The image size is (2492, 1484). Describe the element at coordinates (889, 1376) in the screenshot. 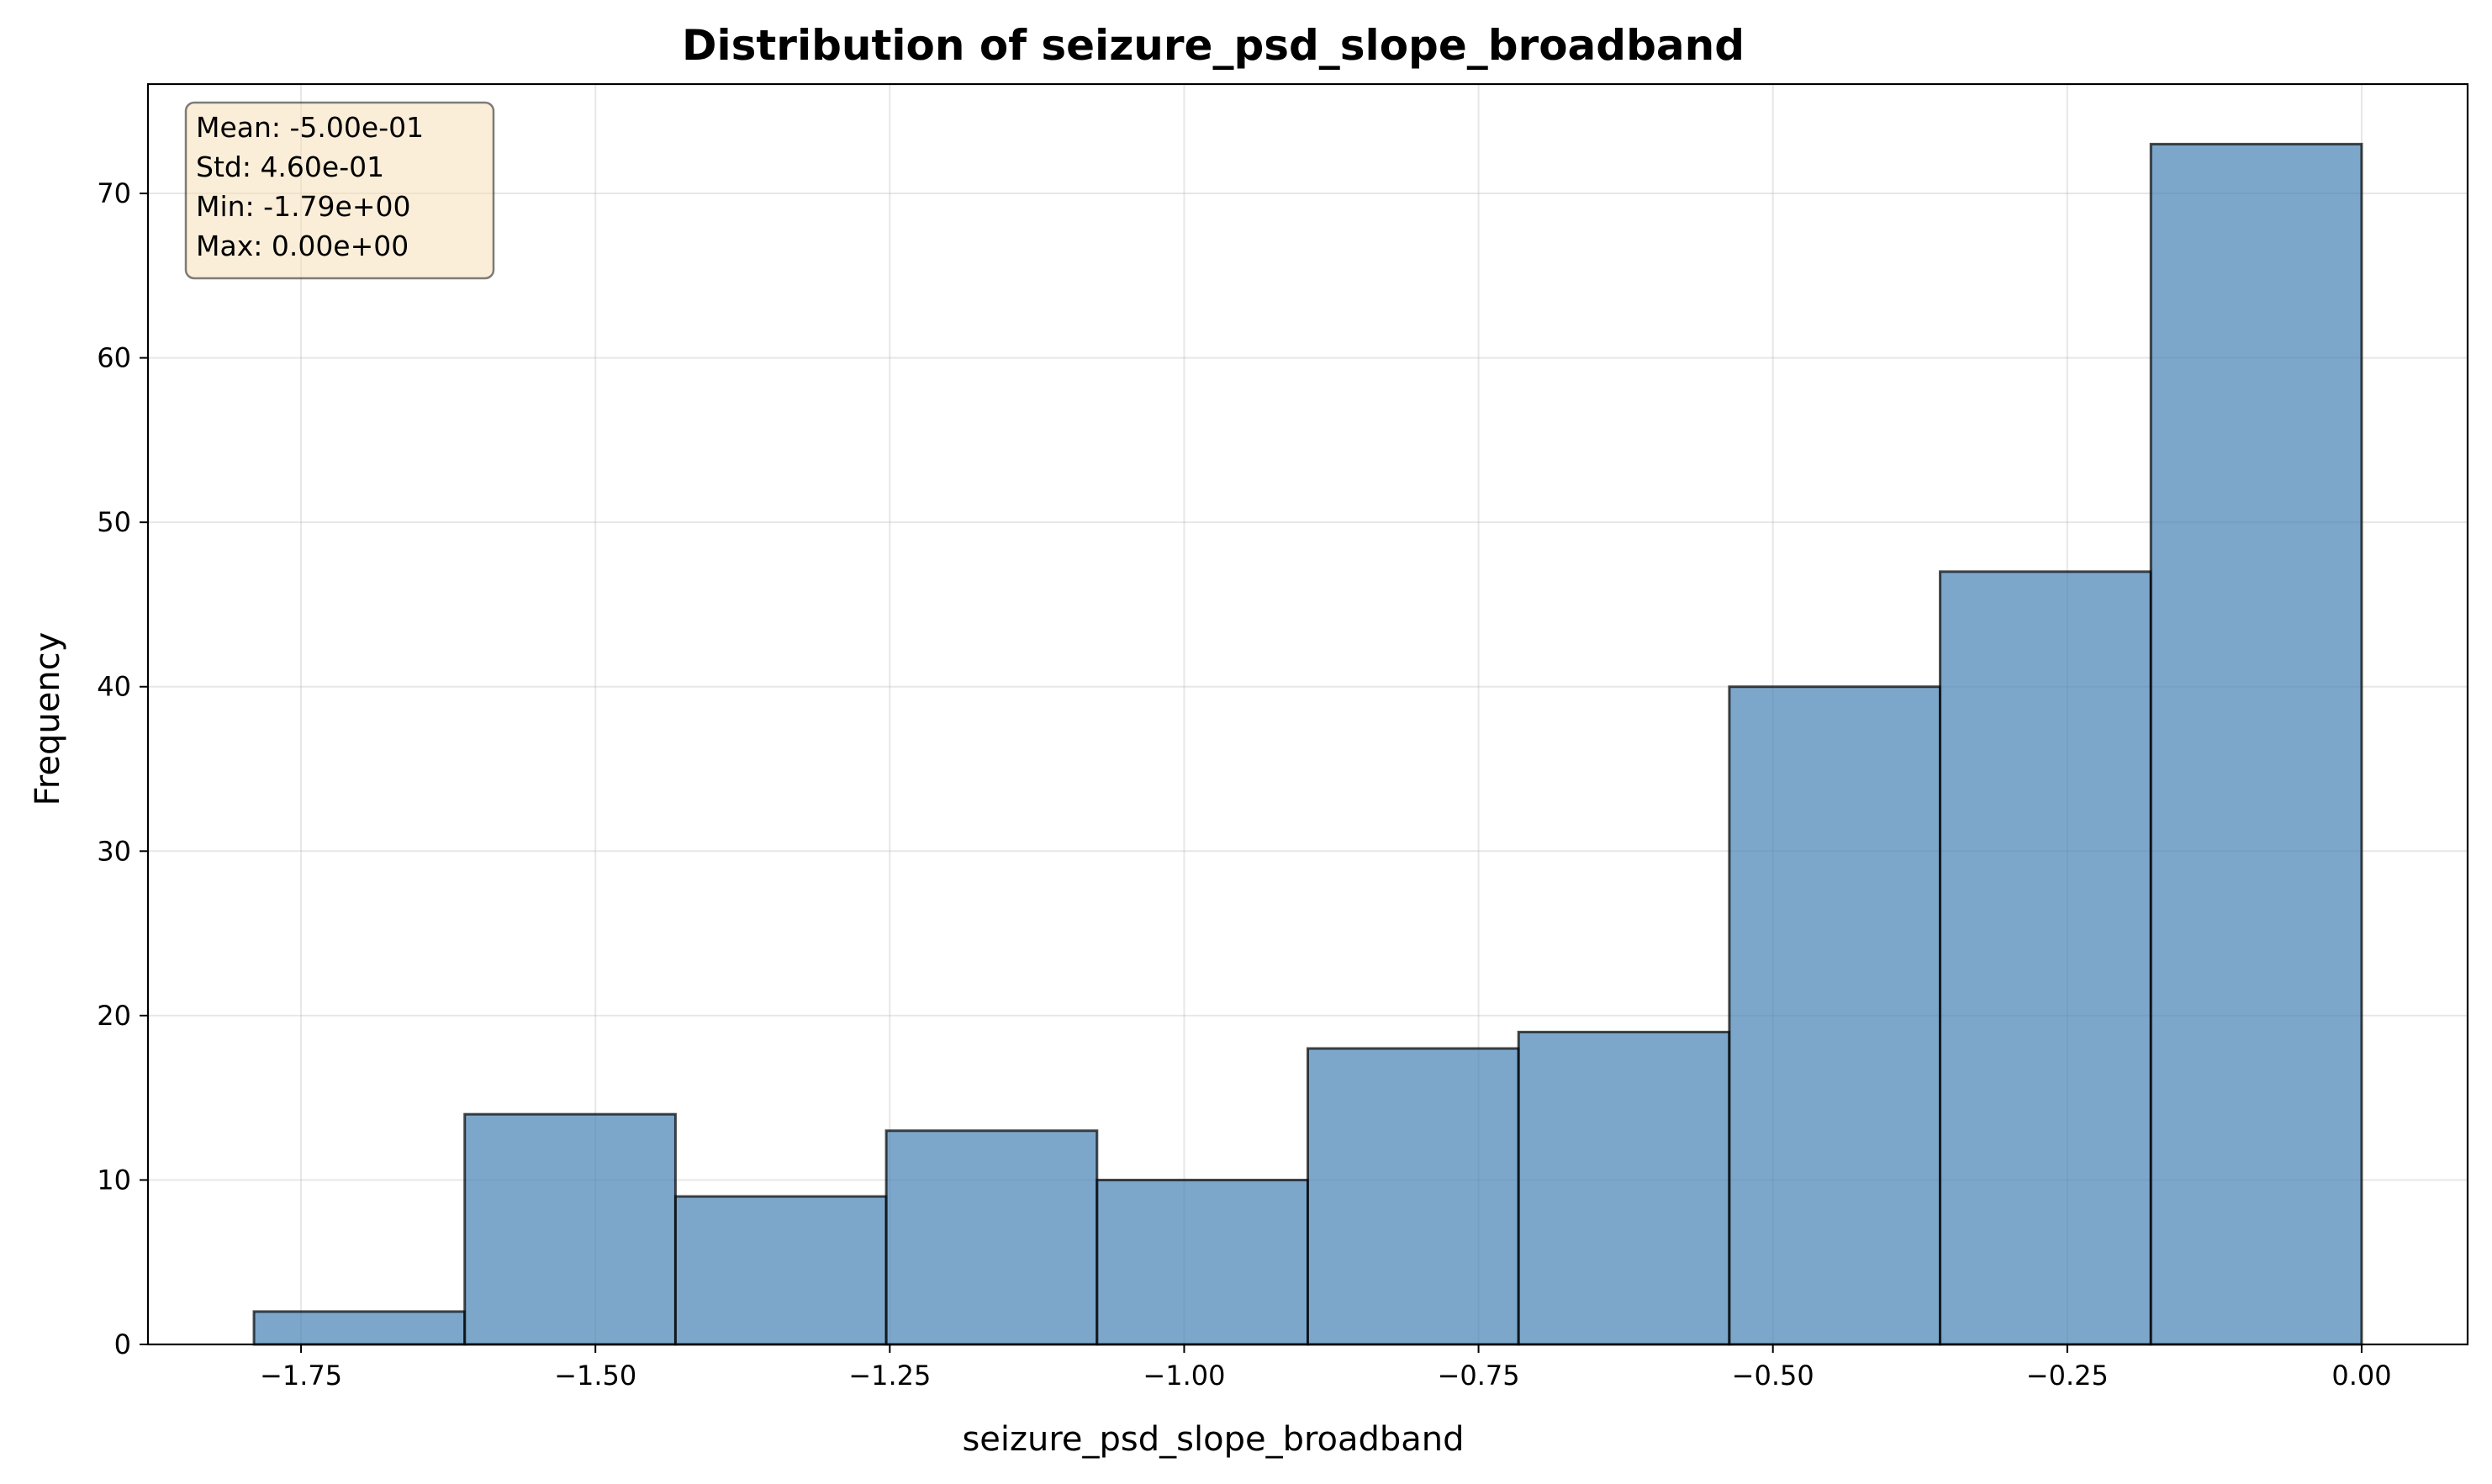

I see `x-tick-label: −1.25` at that location.